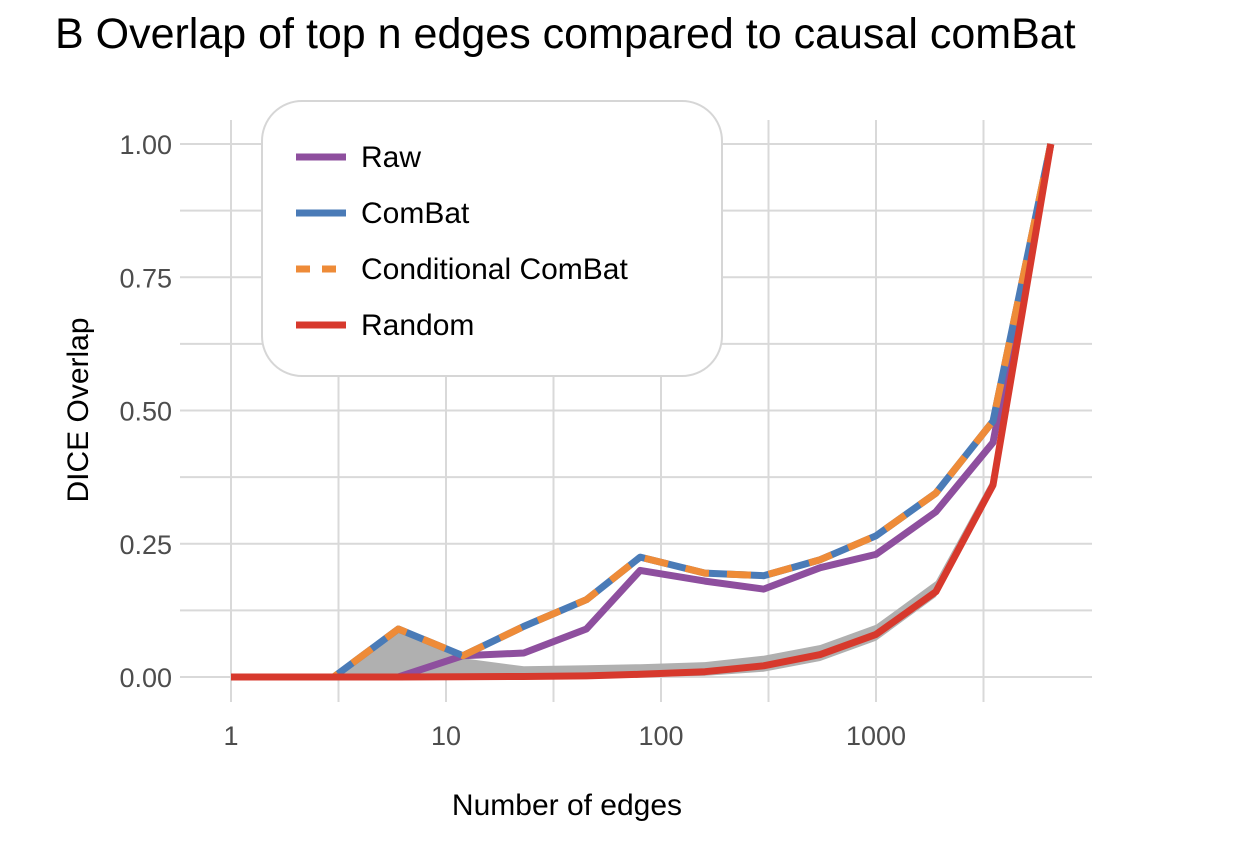 Image resolution: width=1252 pixels, height=852 pixels. Describe the element at coordinates (230, 736) in the screenshot. I see `x-tick-label: 1` at that location.